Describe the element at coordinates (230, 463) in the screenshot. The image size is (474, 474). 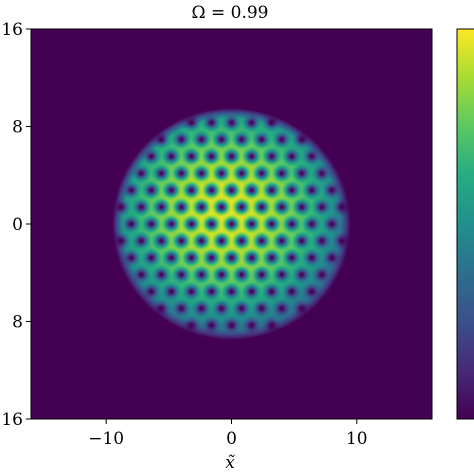
I see `x-axis-label: x̃` at that location.